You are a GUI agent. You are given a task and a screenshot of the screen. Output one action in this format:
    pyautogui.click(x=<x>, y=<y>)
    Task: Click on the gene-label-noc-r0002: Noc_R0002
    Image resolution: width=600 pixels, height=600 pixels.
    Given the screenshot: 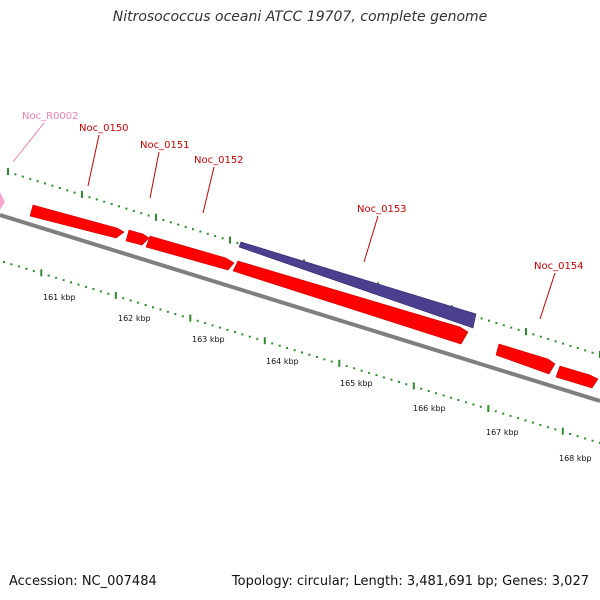 What is the action you would take?
    pyautogui.click(x=45, y=137)
    